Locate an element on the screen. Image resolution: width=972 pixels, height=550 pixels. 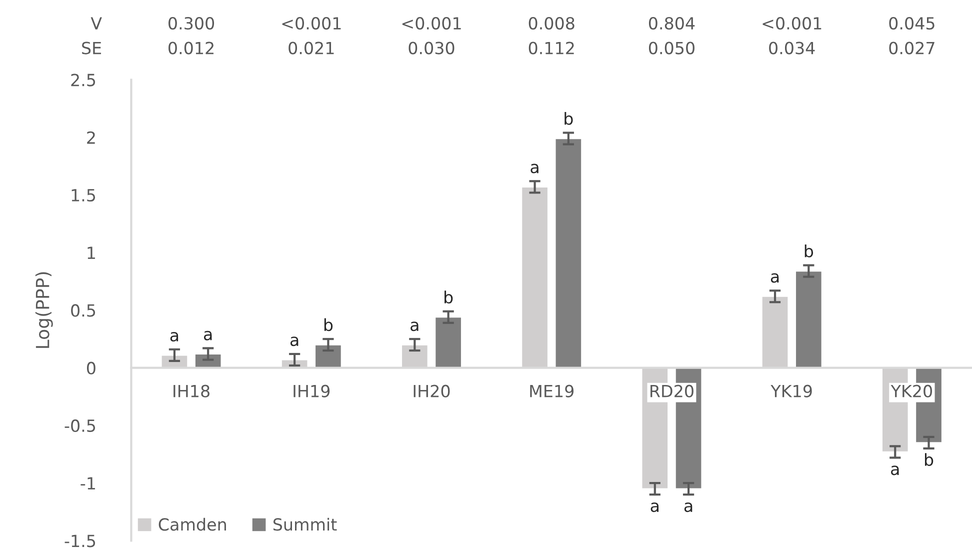
x-tick-label: YK20 is located at coordinates (911, 391).